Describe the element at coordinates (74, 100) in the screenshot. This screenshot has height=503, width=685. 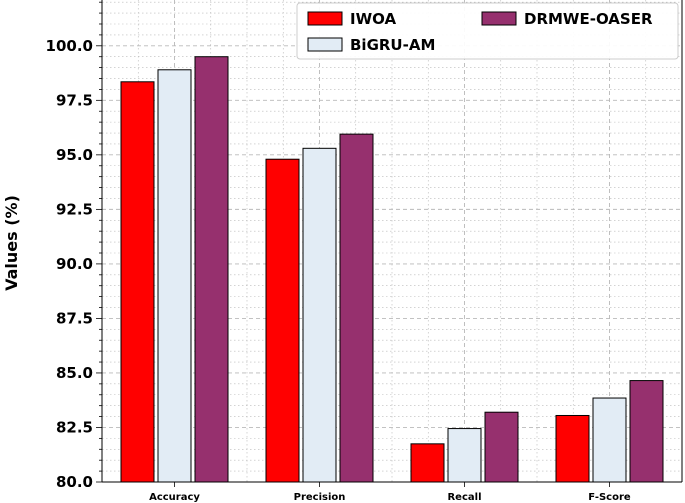
I see `y-tick-label: 97.5` at that location.